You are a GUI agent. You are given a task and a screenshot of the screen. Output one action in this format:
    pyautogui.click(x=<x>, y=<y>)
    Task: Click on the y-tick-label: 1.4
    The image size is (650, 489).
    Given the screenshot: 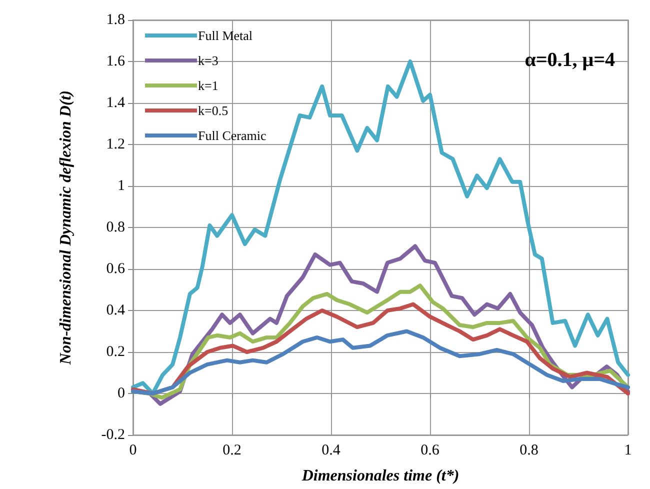 What is the action you would take?
    pyautogui.click(x=116, y=103)
    